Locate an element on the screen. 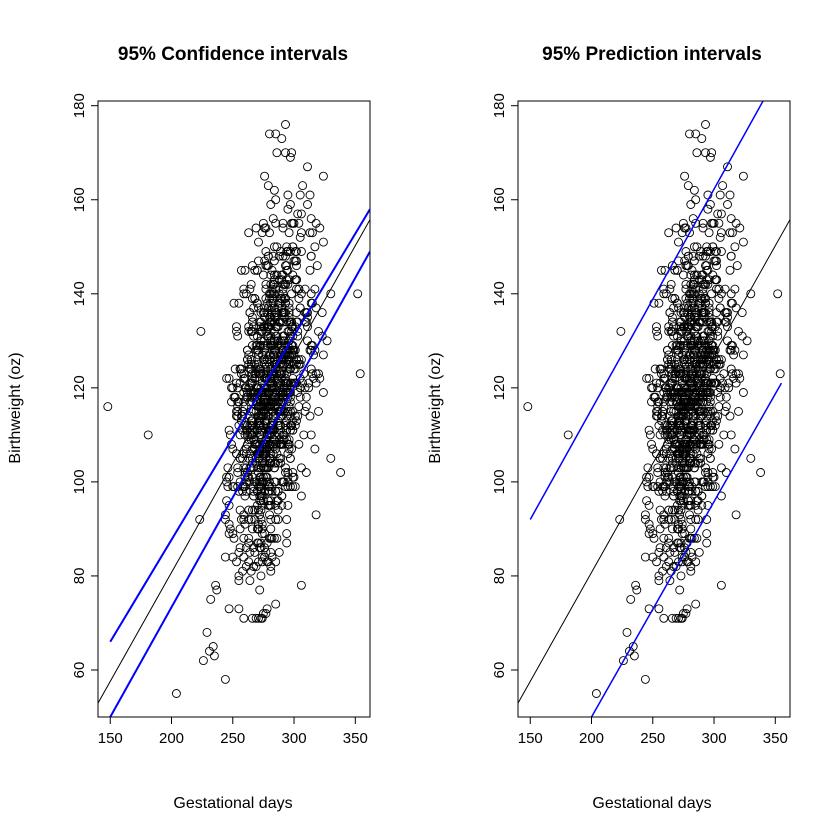 This screenshot has height=840, width=840. x-tick-label: 200 is located at coordinates (591, 738).